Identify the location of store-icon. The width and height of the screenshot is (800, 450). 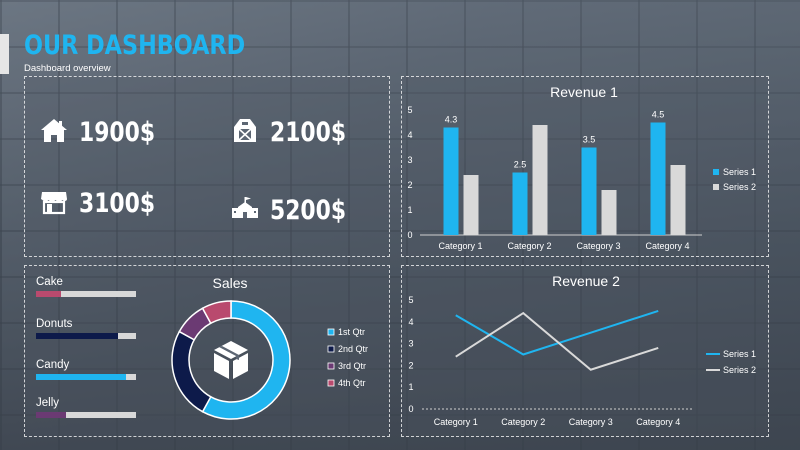
(54, 203).